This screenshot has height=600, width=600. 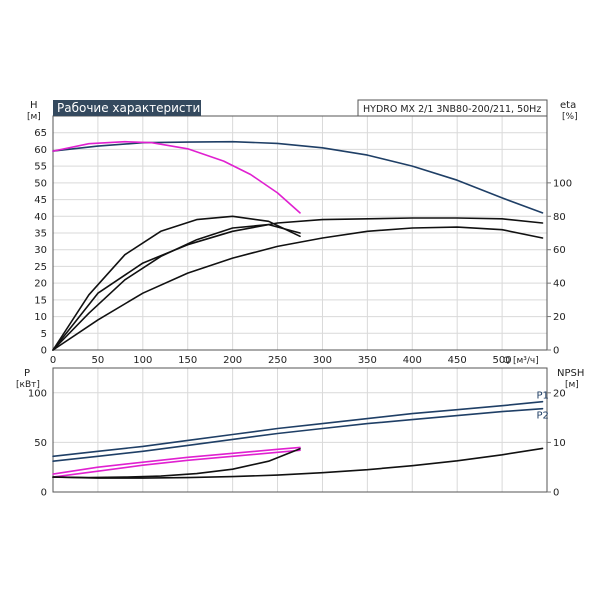 I want to click on y-tick-label-head: 40, so click(x=40, y=217).